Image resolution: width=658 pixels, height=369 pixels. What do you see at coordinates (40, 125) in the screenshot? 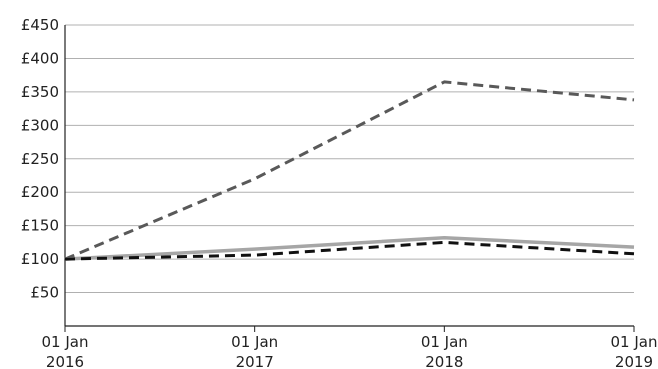
I see `y-tick-label: £300` at bounding box center [40, 125].